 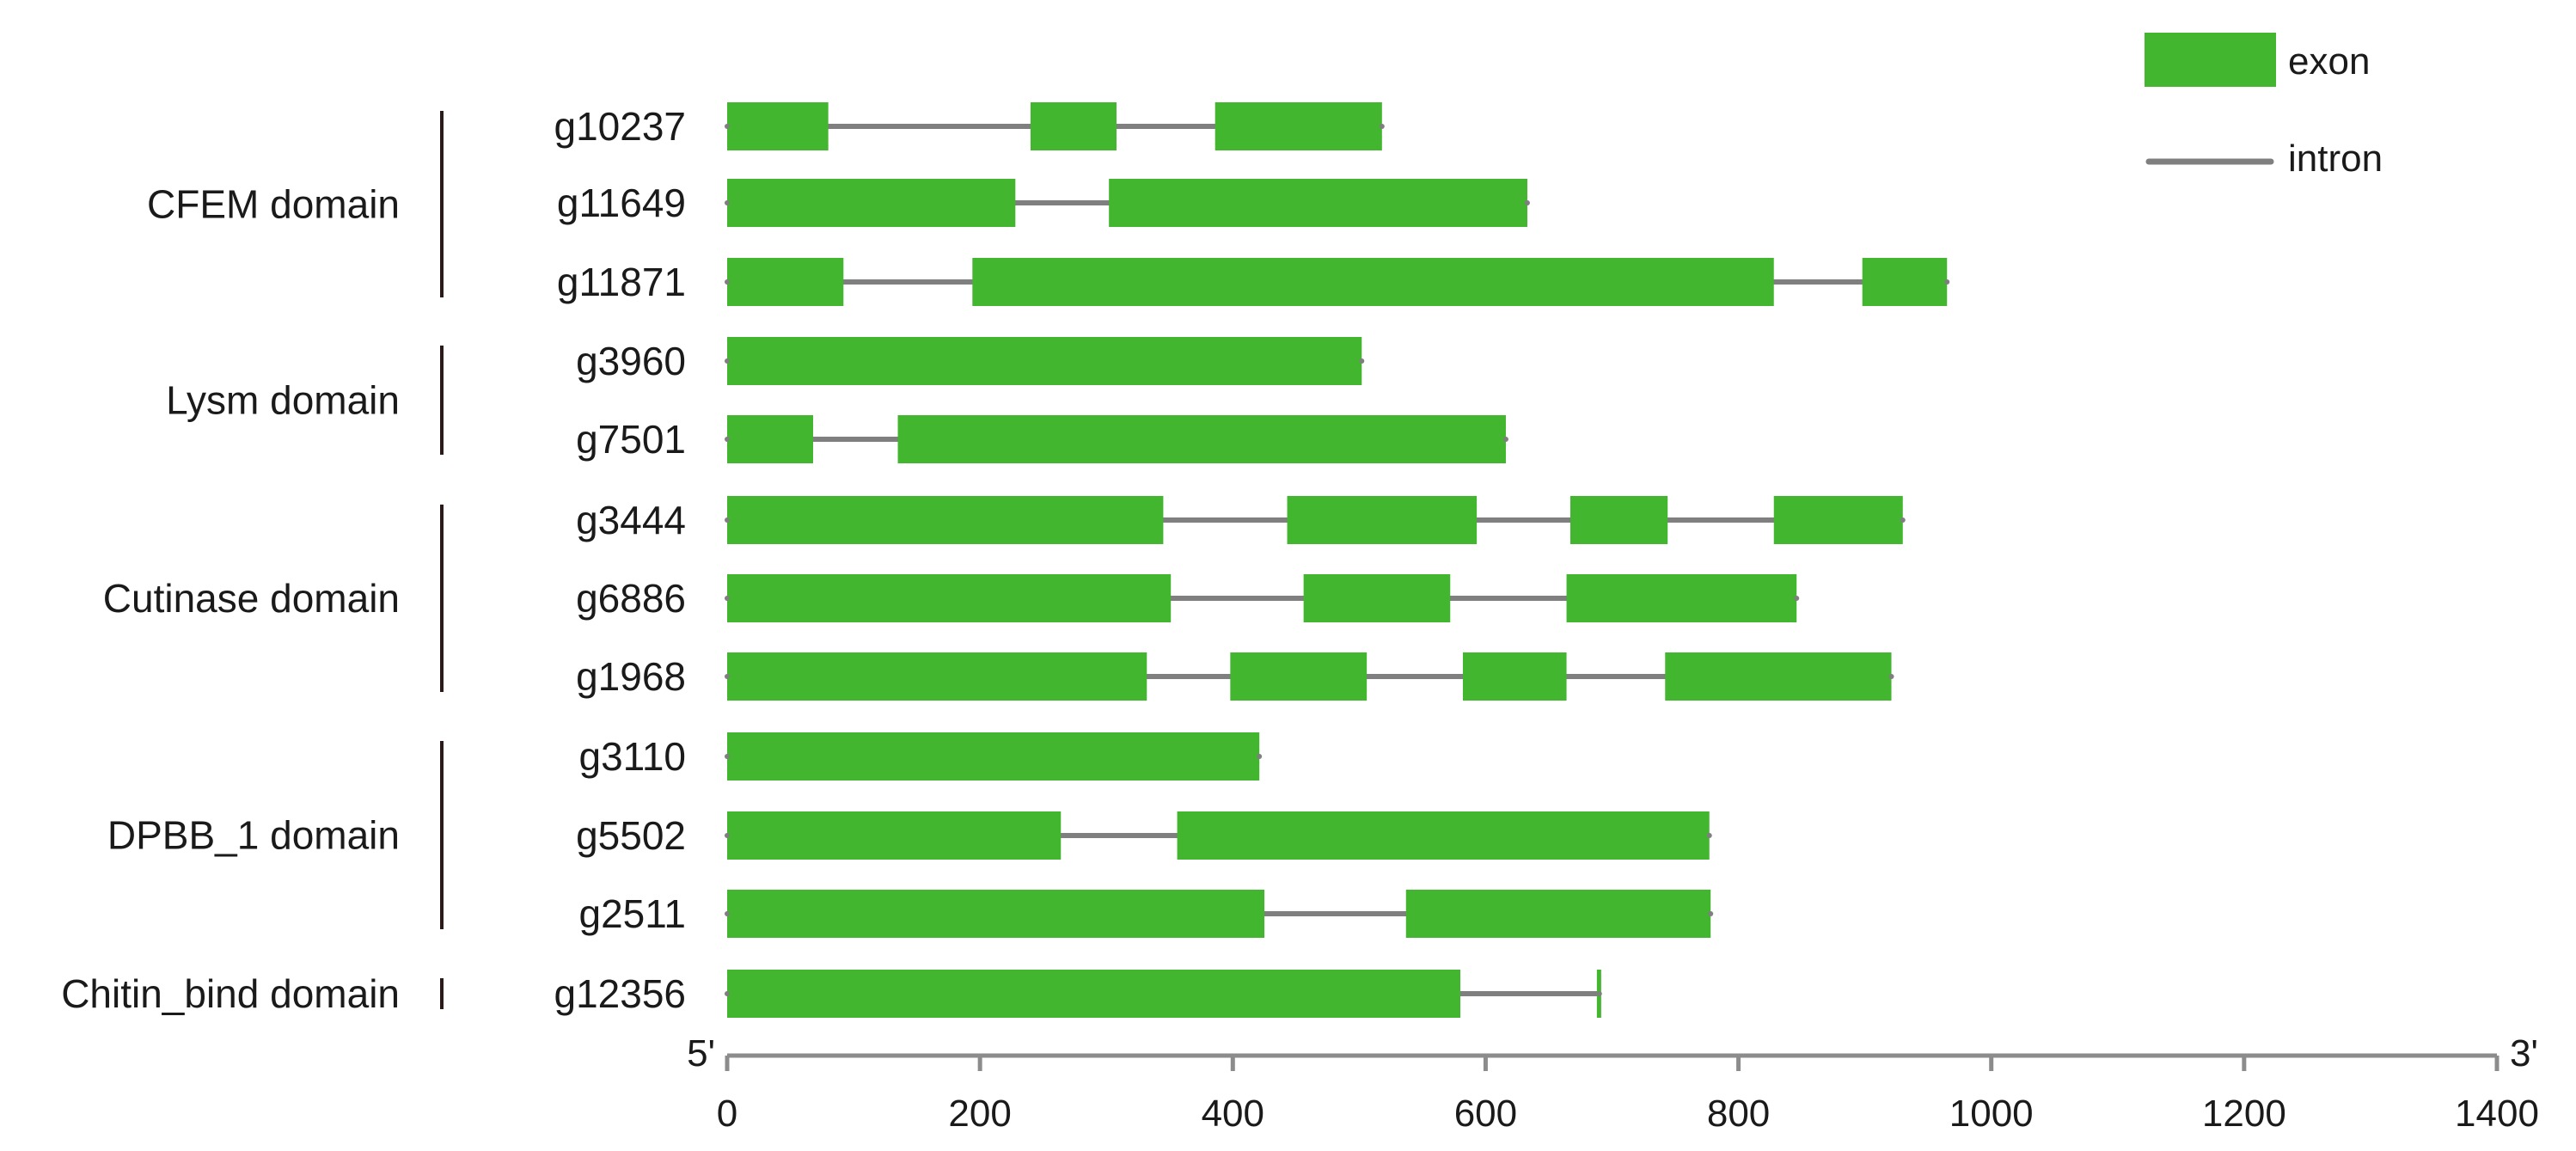 What do you see at coordinates (631, 599) in the screenshot?
I see `gene-label-g6886: g6886` at bounding box center [631, 599].